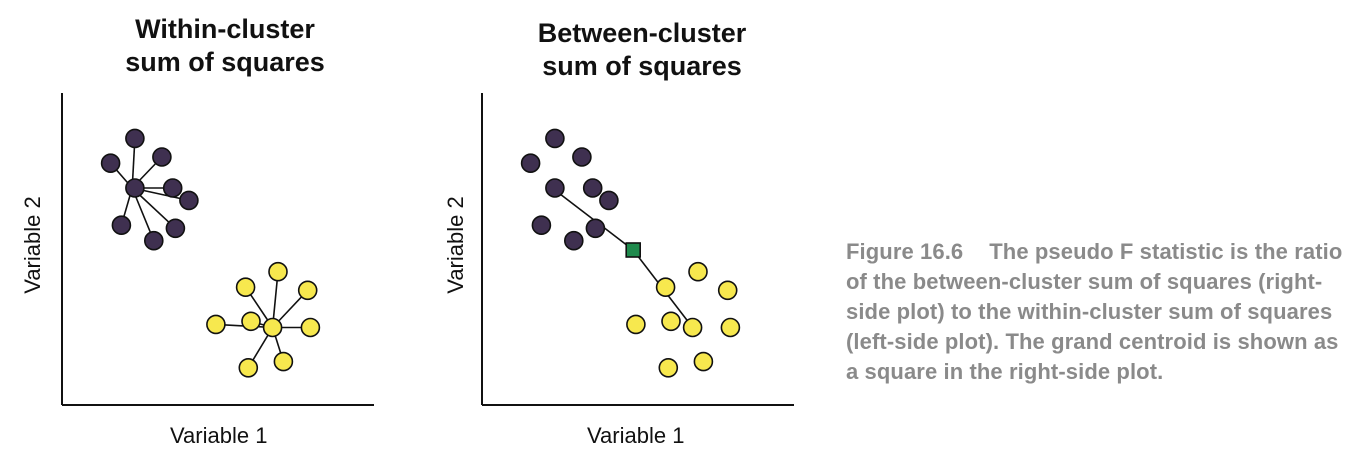 The width and height of the screenshot is (1352, 460). Describe the element at coordinates (225, 45) in the screenshot. I see `within-cluster-title: Within-cluster sum of squares` at that location.